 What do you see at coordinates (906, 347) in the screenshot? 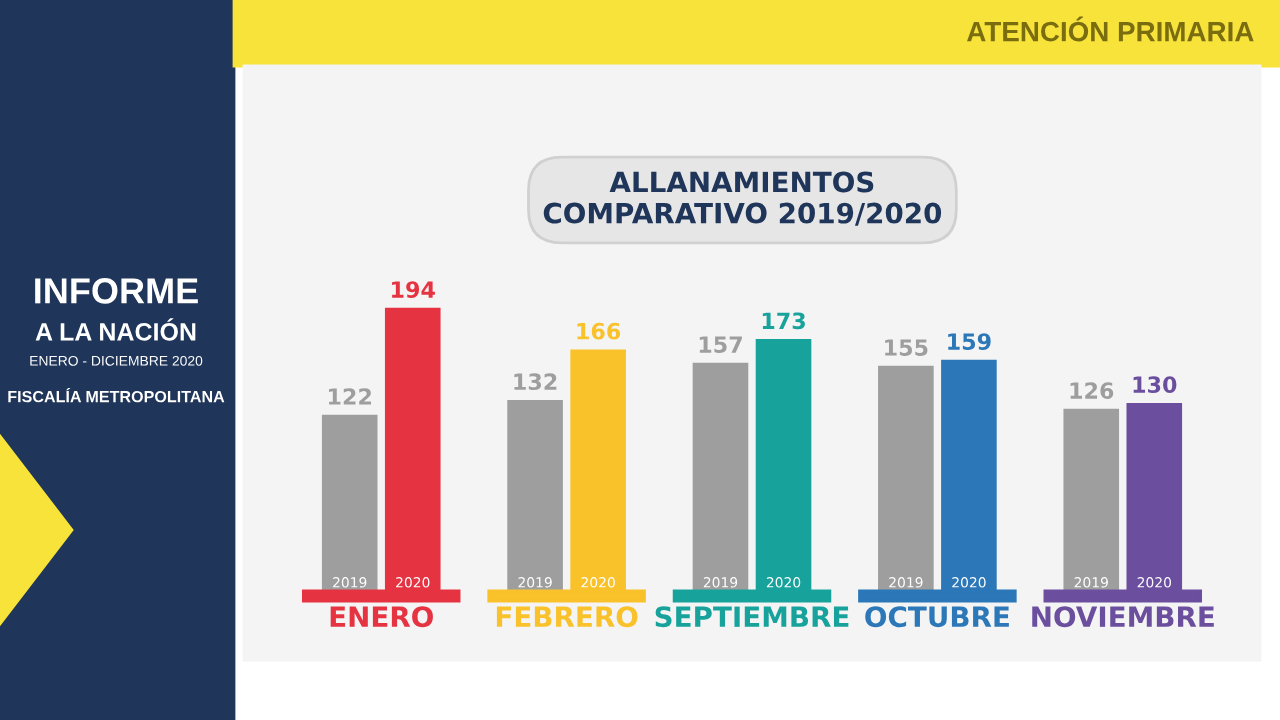
I see `data-label: 155` at bounding box center [906, 347].